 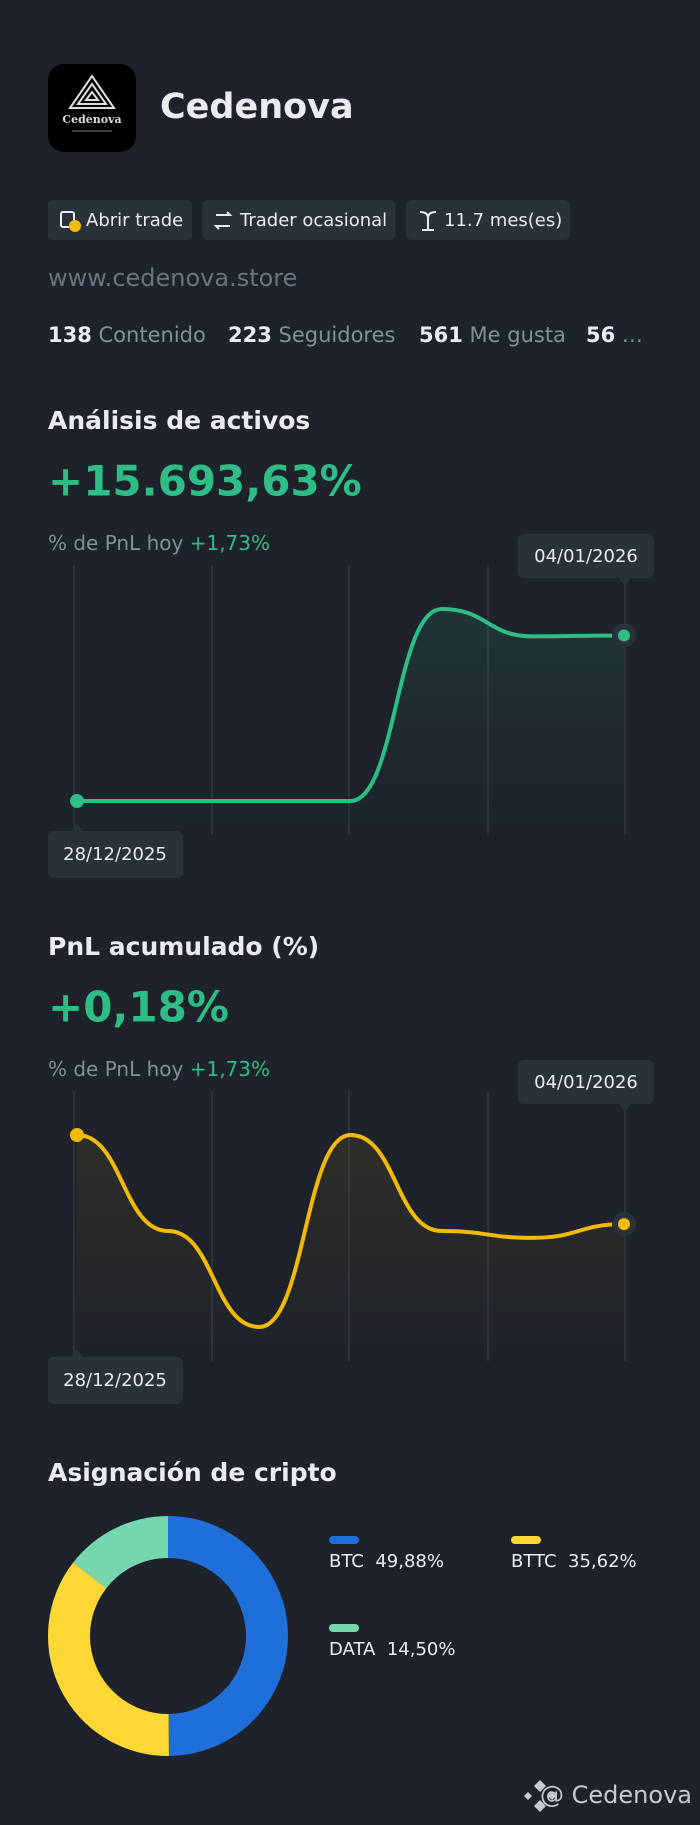 What do you see at coordinates (518, 335) in the screenshot?
I see `stat-label: Me gusta` at bounding box center [518, 335].